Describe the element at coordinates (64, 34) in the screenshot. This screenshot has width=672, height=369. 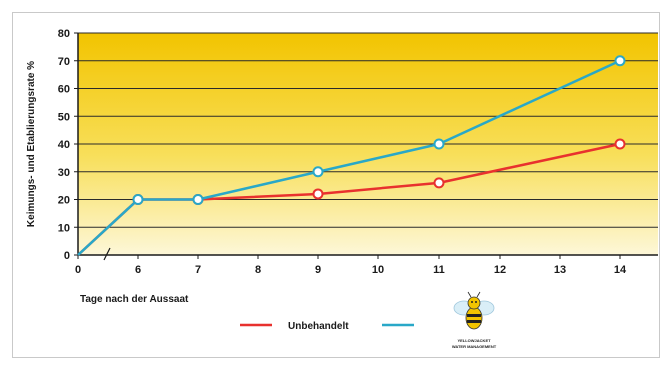
I see `y-tick-label-80: 80` at that location.